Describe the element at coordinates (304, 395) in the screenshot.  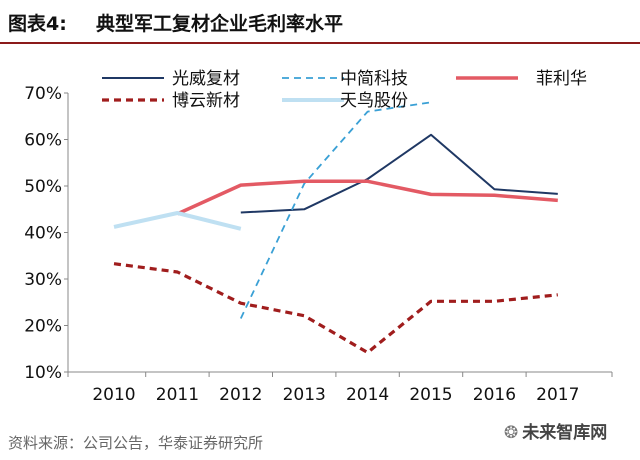
I see `x-tick-label: 2013` at that location.